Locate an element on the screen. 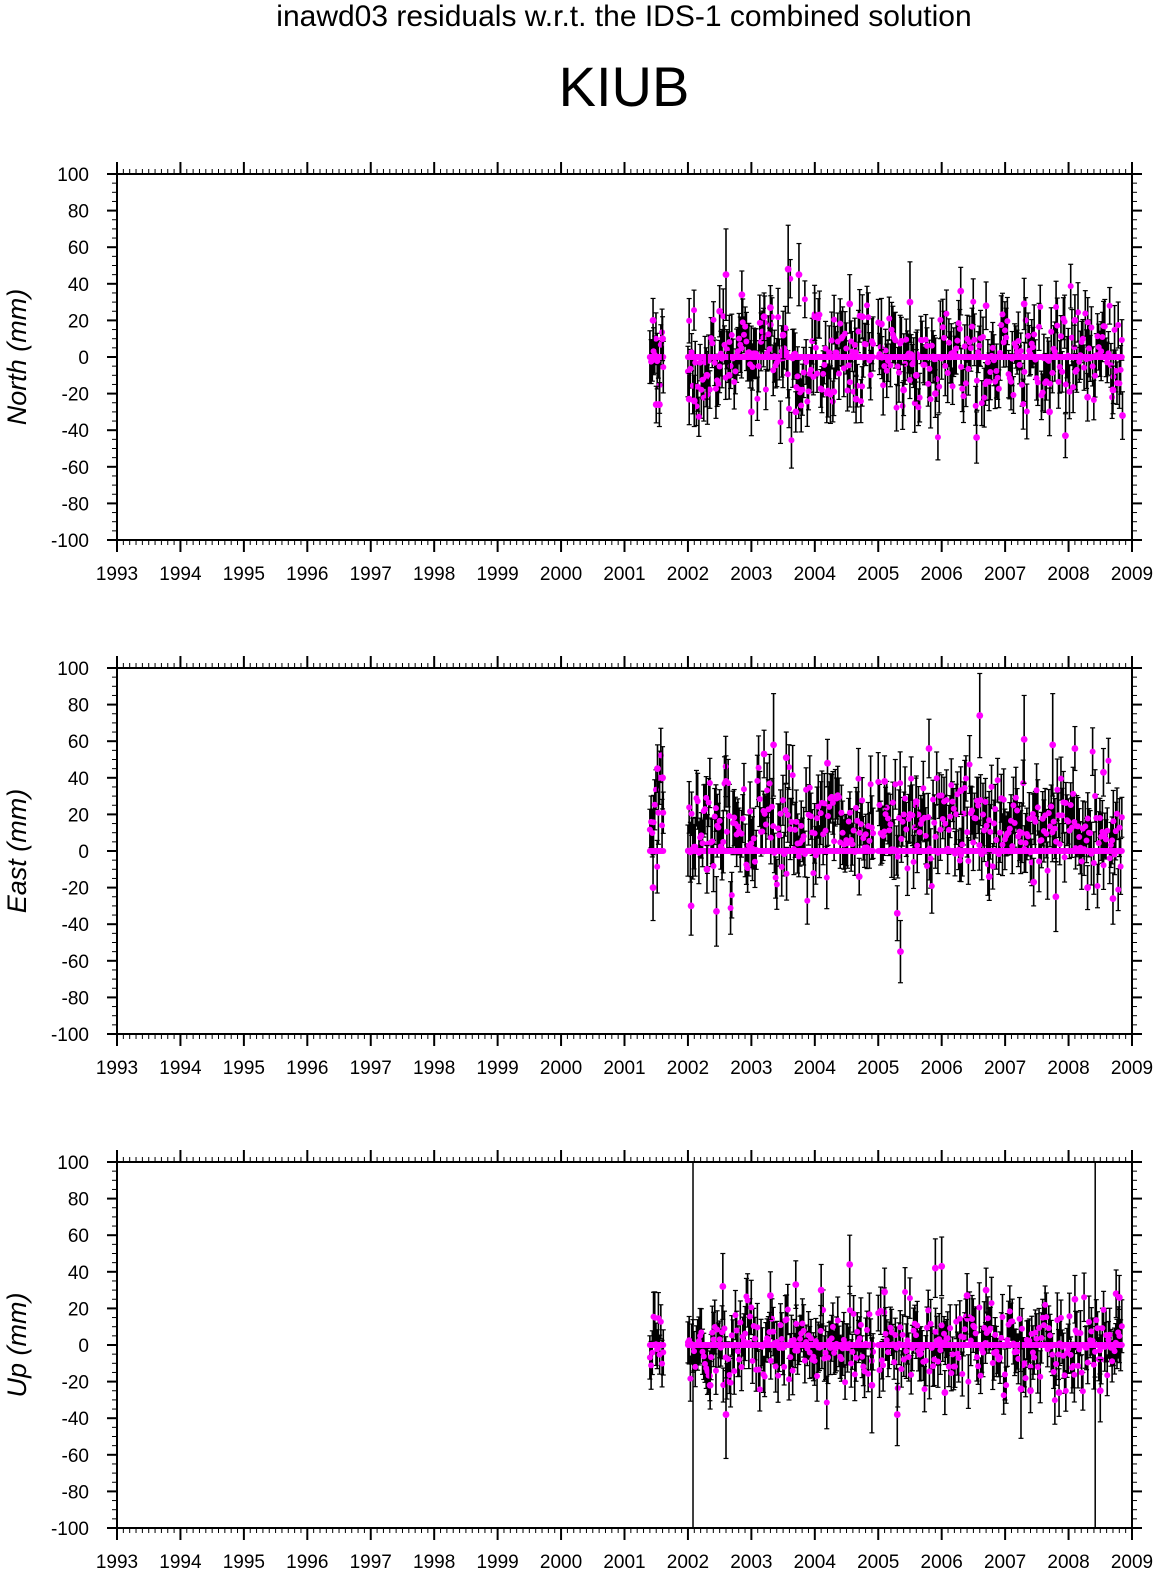 This screenshot has height=1575, width=1160. y-tick-label: 60 is located at coordinates (78, 248).